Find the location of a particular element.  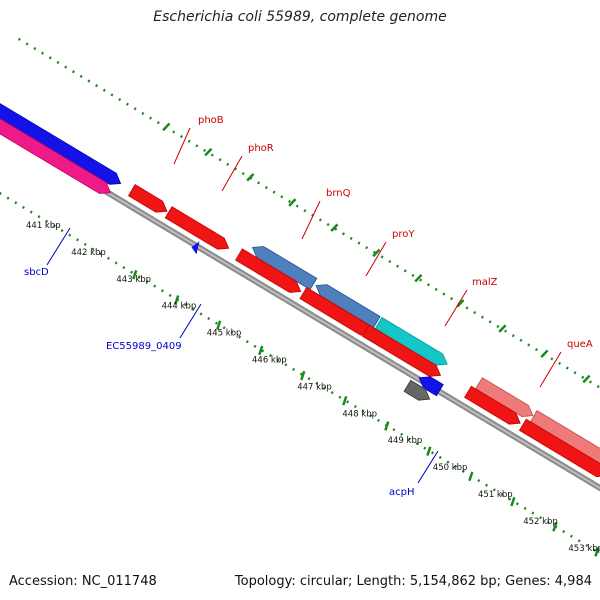

scale-tick-label: 447 kbp is located at coordinates (314, 387).